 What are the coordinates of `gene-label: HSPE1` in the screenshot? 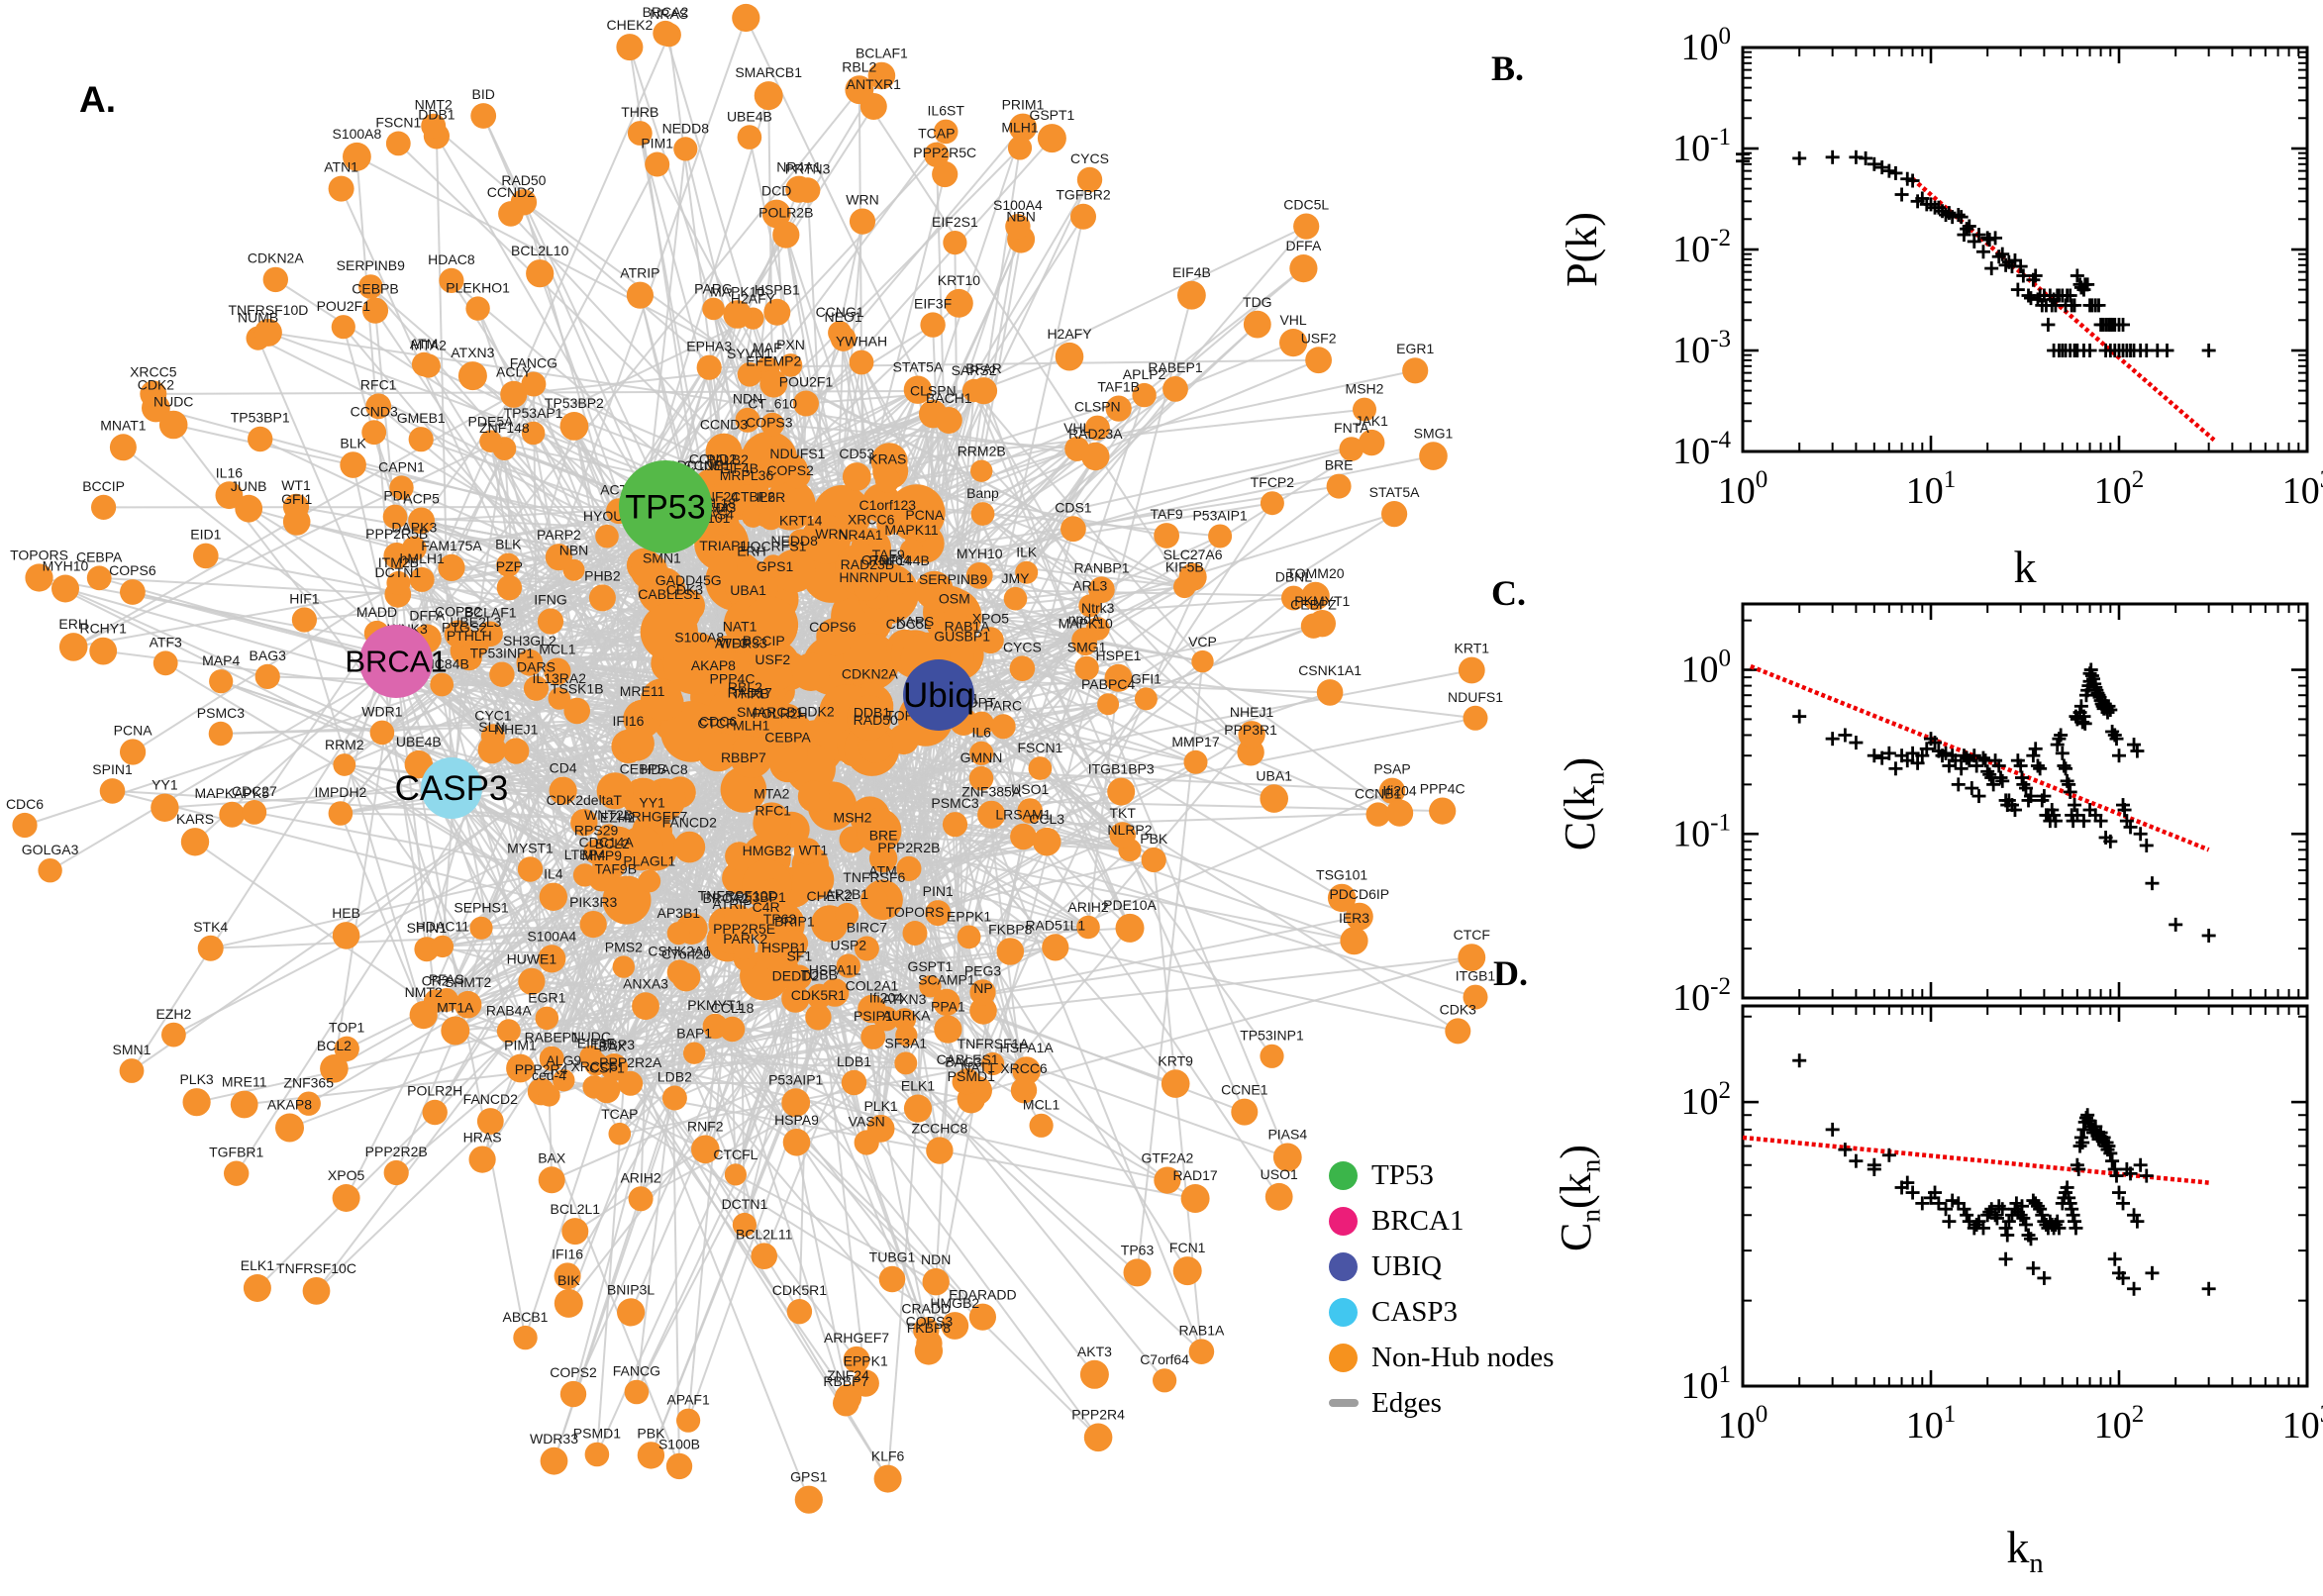 It's located at (1119, 655).